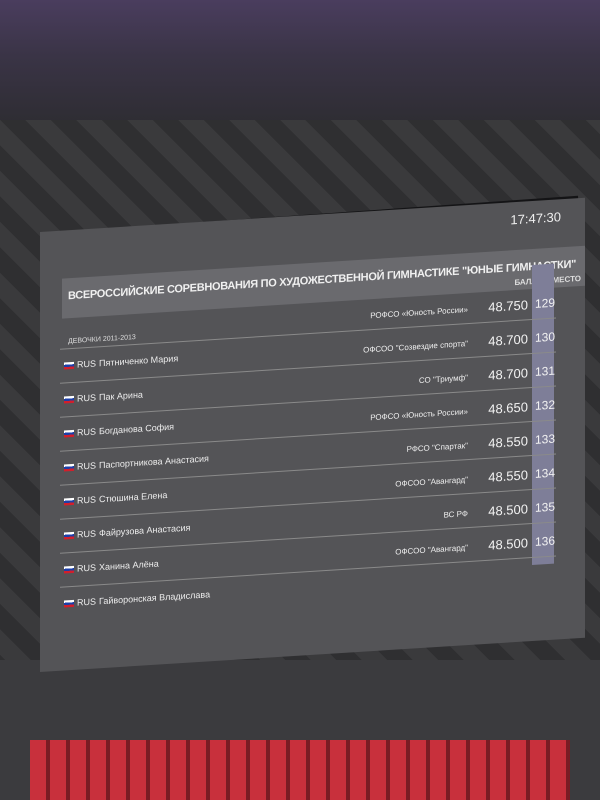 This screenshot has height=800, width=600. Describe the element at coordinates (443, 379) in the screenshot. I see `club: СО "Триумф"` at that location.